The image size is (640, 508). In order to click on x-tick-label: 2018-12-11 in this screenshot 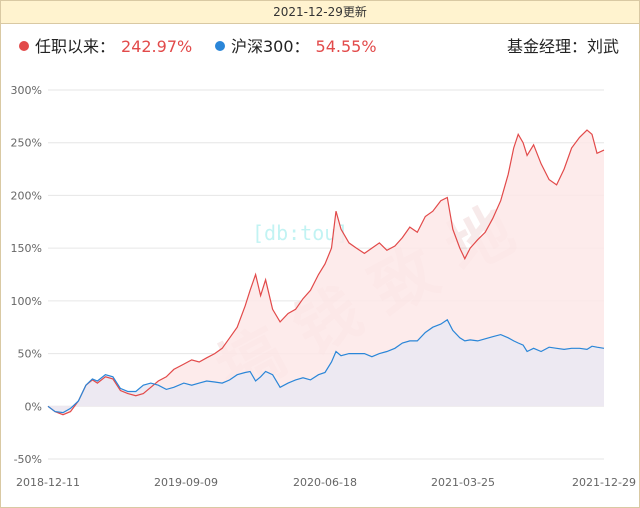, I will do `click(48, 482)`.